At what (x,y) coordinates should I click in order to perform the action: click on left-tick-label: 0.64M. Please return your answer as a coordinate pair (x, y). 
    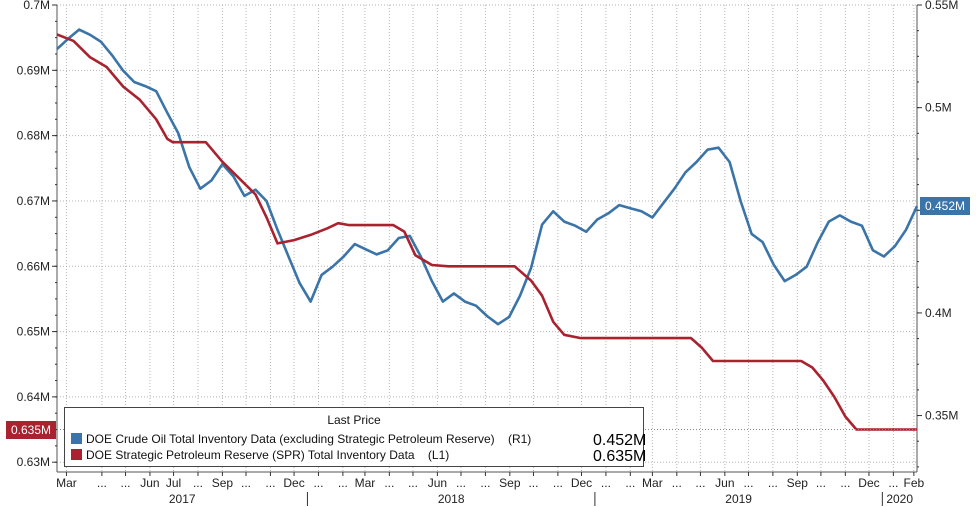
    Looking at the image, I should click on (33, 397).